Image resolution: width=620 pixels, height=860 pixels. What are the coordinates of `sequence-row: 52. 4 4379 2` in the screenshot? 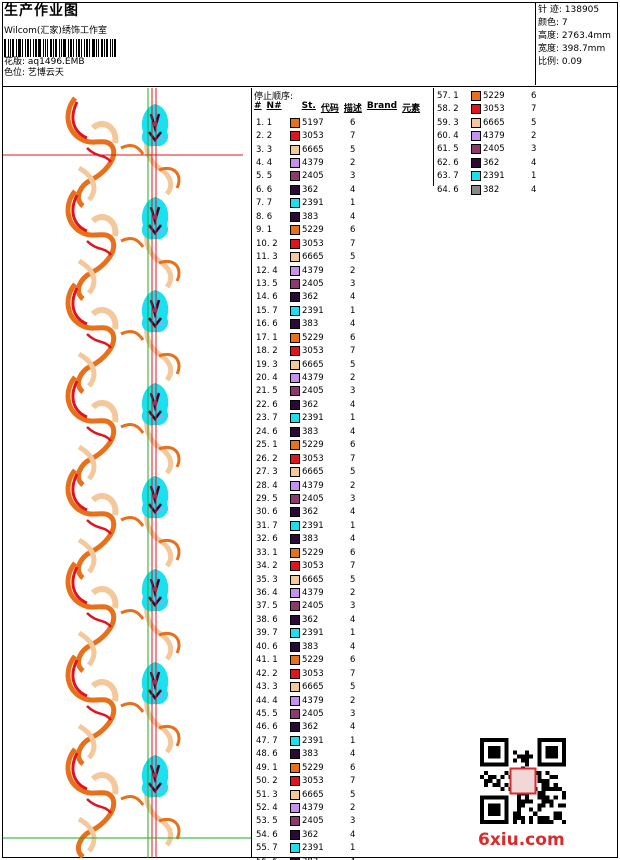 It's located at (313, 807).